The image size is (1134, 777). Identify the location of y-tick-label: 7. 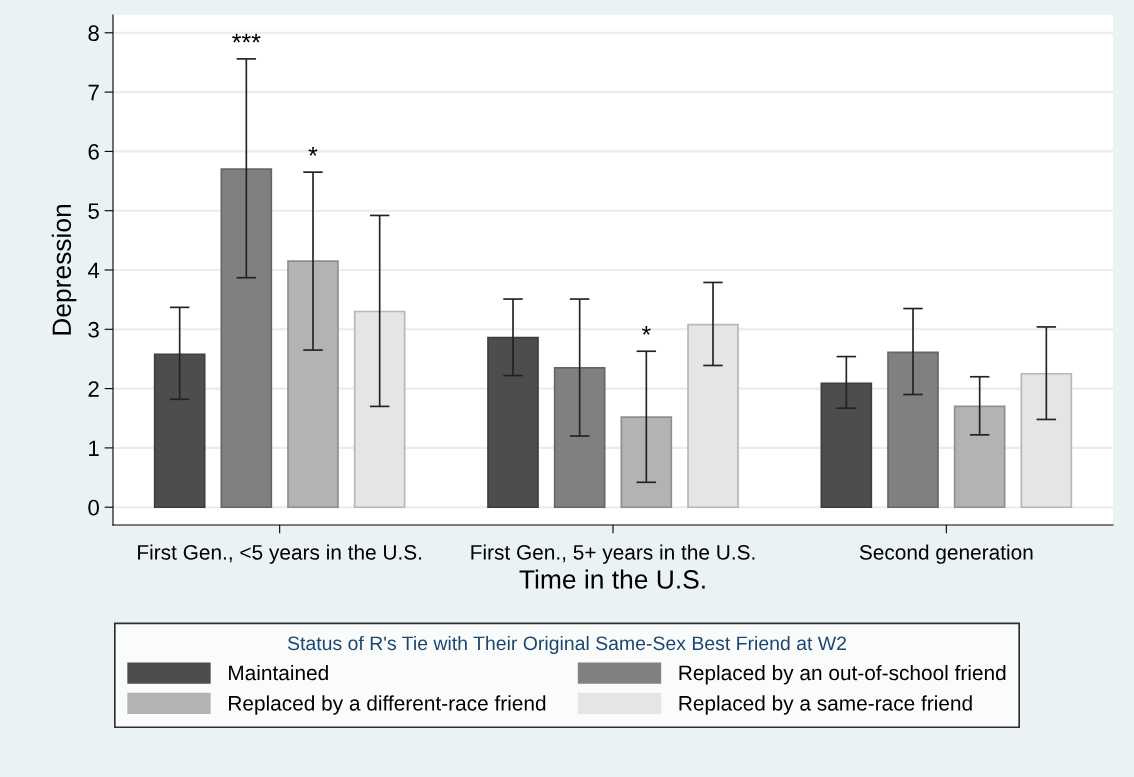
(93, 92).